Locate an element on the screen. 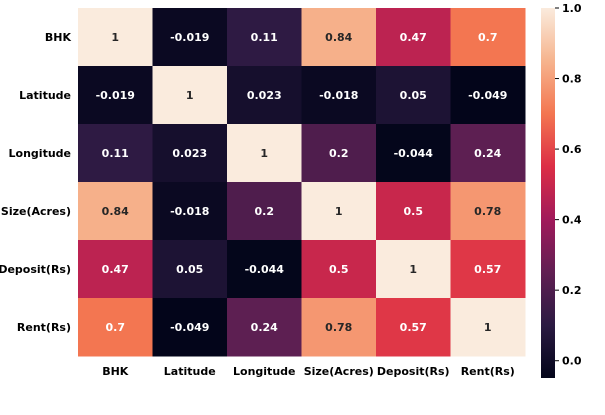 This screenshot has width=605, height=415. colorbar-ticks: 1.0 0.8 0.6 0.4 0.2 0.0 is located at coordinates (568, 185).